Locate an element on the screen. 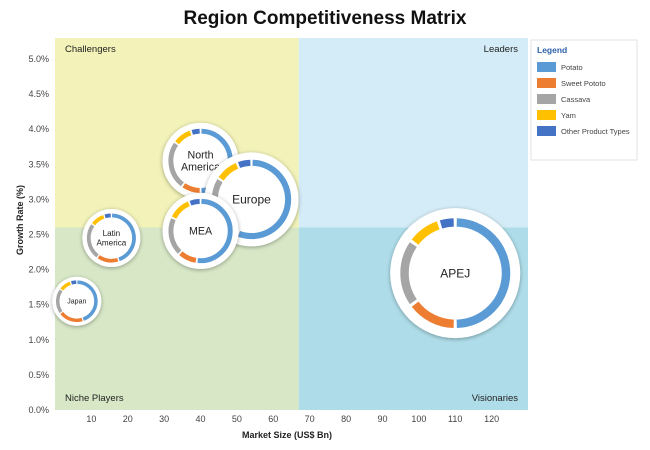 This screenshot has width=650, height=450. y-tick-label: 4.5% is located at coordinates (38, 94).